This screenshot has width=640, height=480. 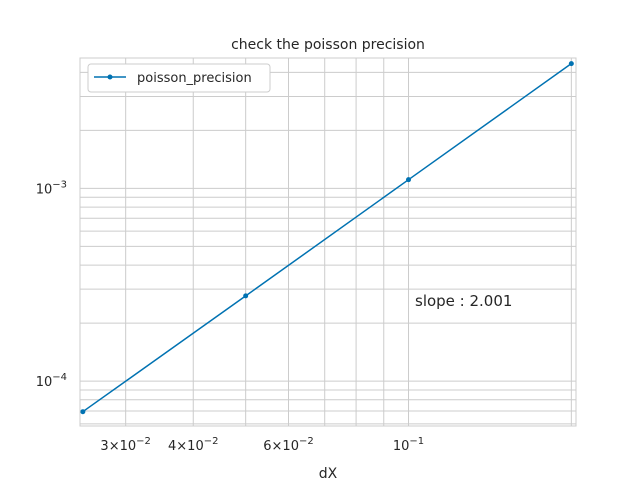 I want to click on x-tick-label: 4×10⁻², so click(x=193, y=445).